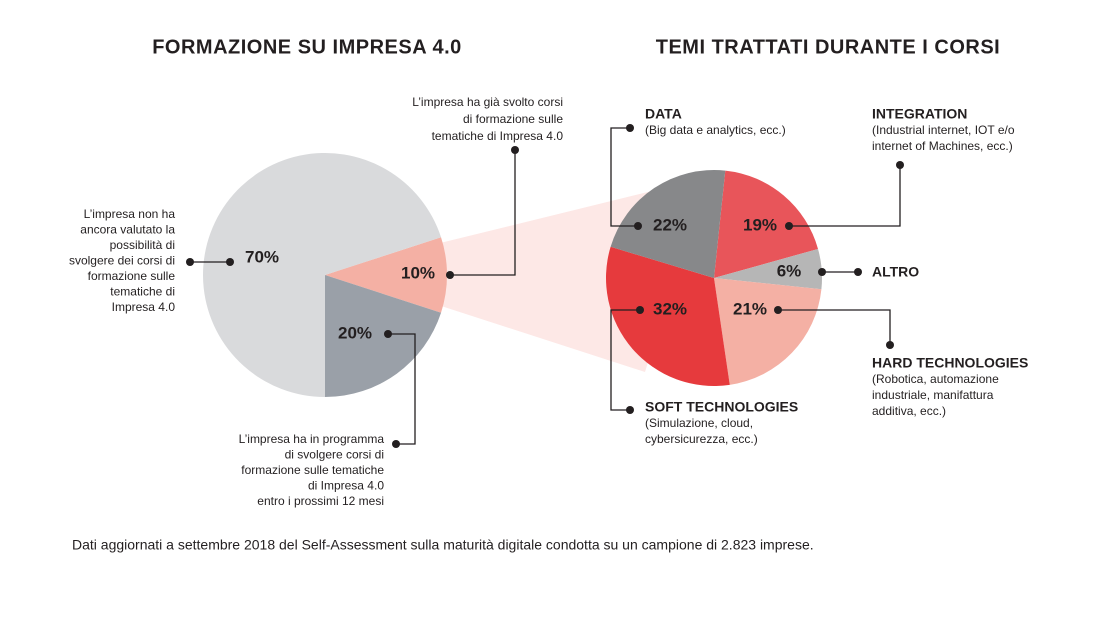 The image size is (1102, 639). Describe the element at coordinates (950, 363) in the screenshot. I see `category-name: HARD TECHNOLOGIES` at that location.